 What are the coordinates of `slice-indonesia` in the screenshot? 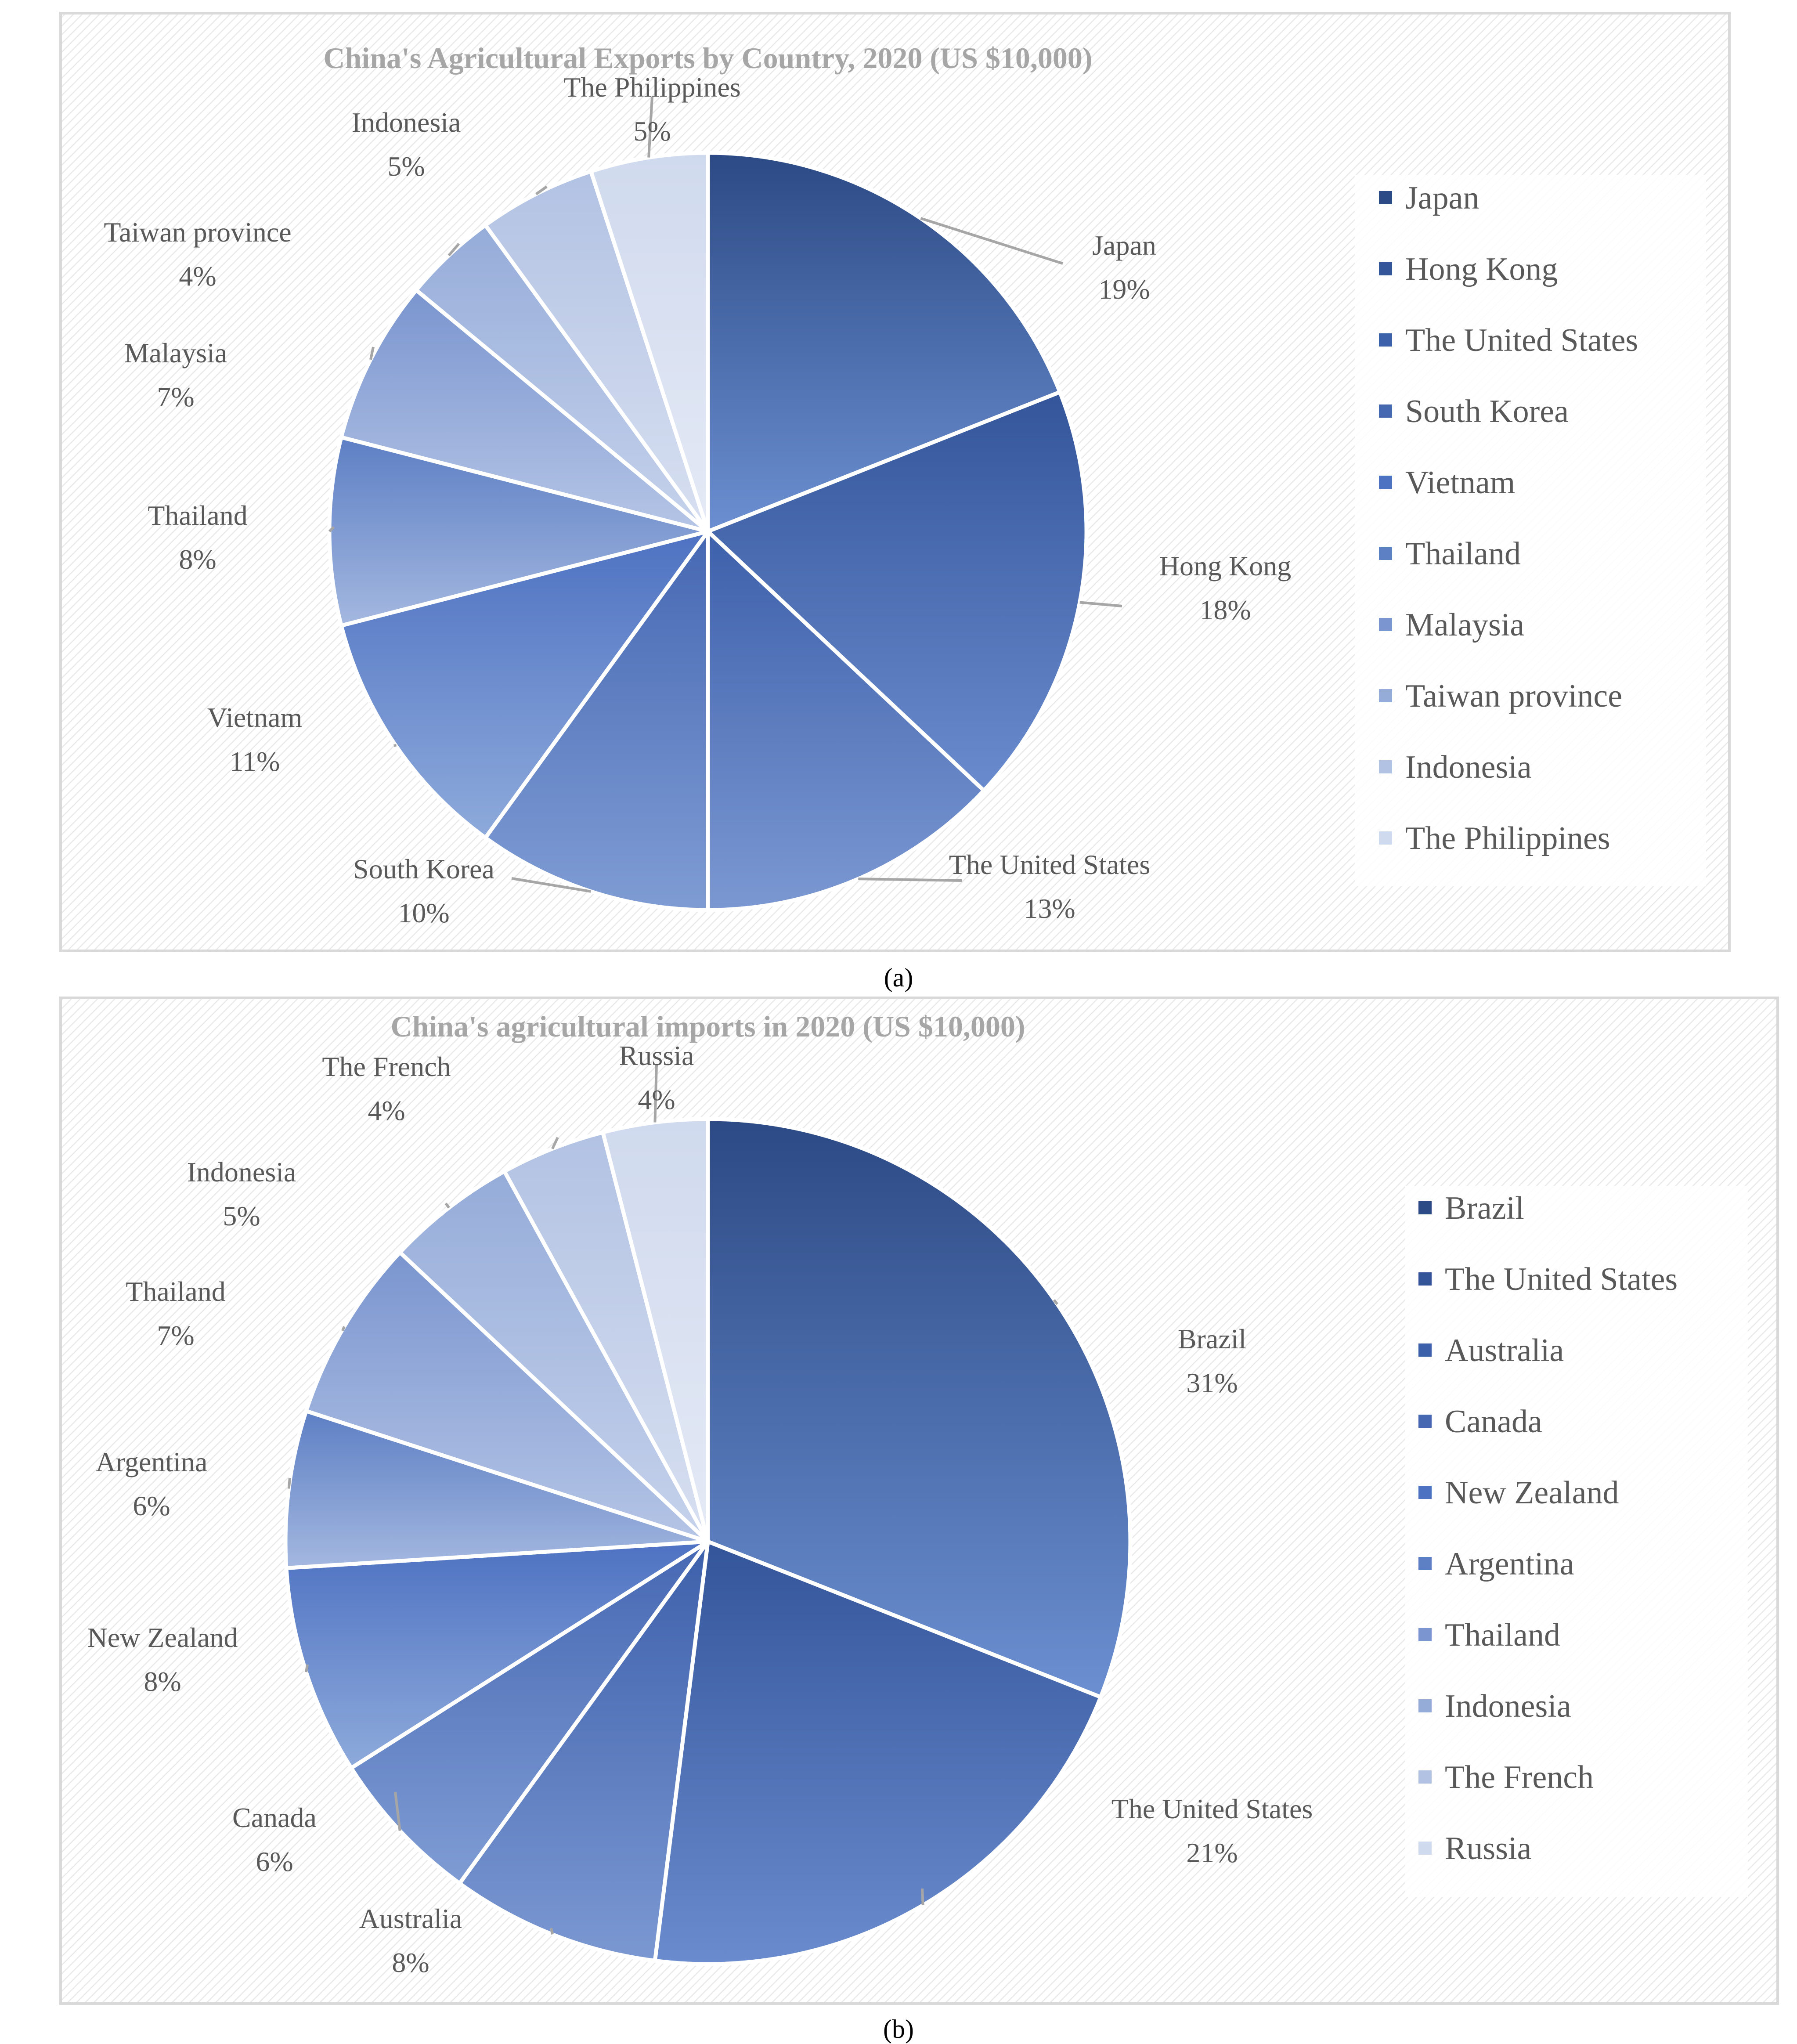 It's located at (596, 351).